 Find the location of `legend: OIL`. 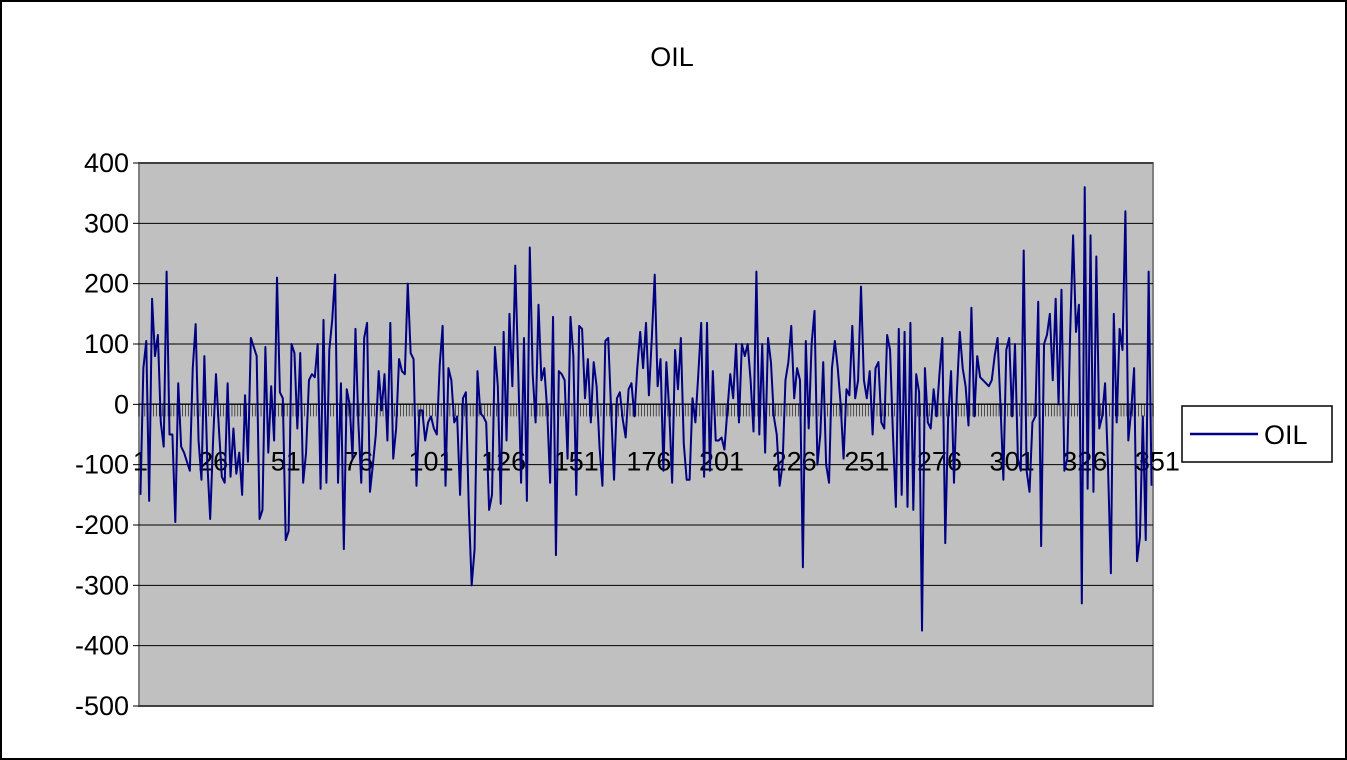

legend: OIL is located at coordinates (1257, 434).